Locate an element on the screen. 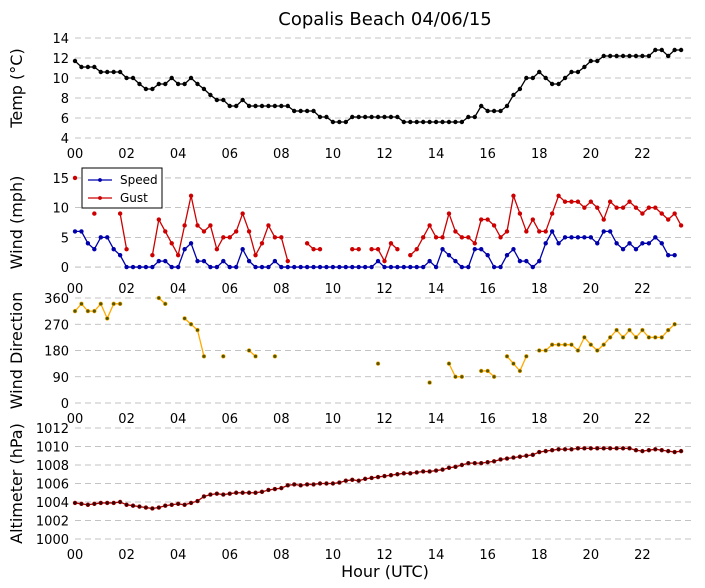 This screenshot has height=588, width=705. temp-ytick-label: 10 is located at coordinates (60, 79).